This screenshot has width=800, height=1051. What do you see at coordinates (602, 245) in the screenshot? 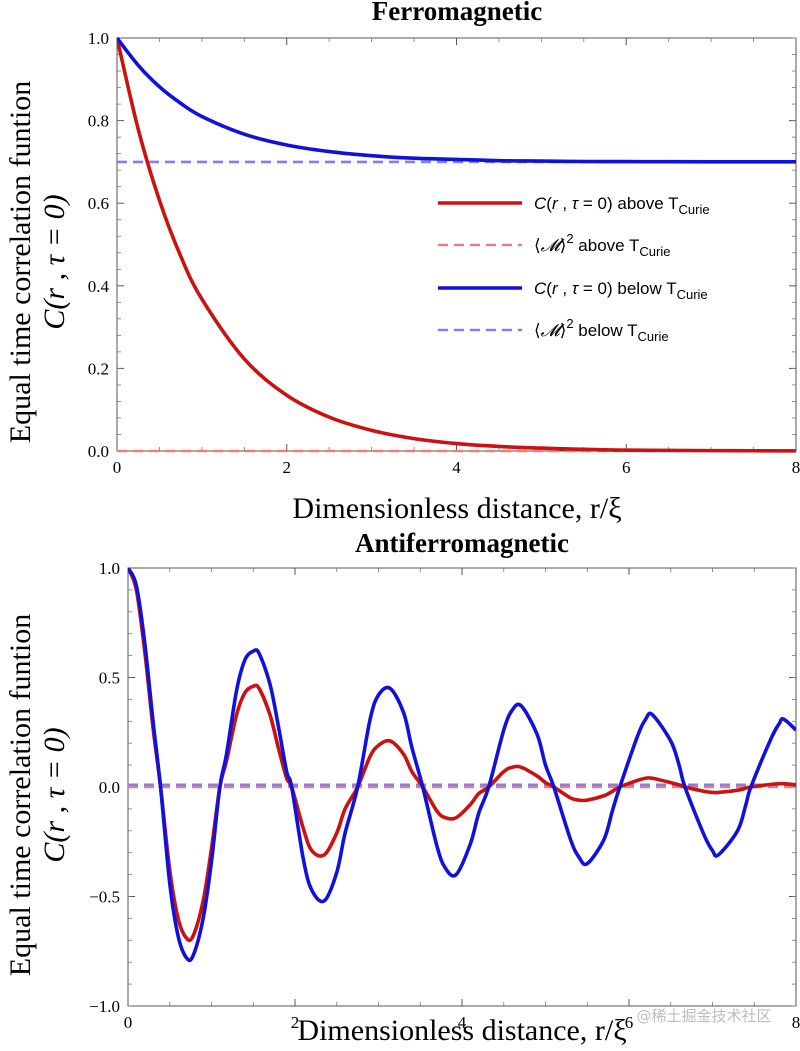
I see `legend-label-above-dashed: ⟨𝓜⟩2 above TCurie` at bounding box center [602, 245].